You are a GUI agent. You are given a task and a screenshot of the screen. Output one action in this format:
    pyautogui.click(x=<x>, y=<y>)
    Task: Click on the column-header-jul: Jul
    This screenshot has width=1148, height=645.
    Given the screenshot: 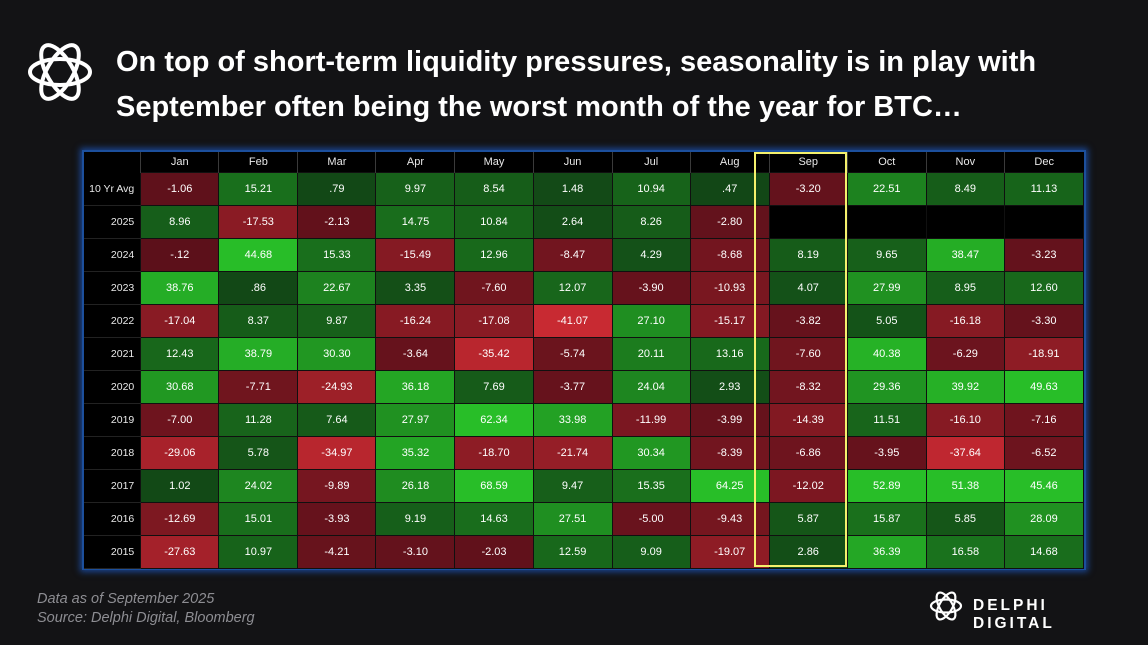 What is the action you would take?
    pyautogui.click(x=651, y=162)
    